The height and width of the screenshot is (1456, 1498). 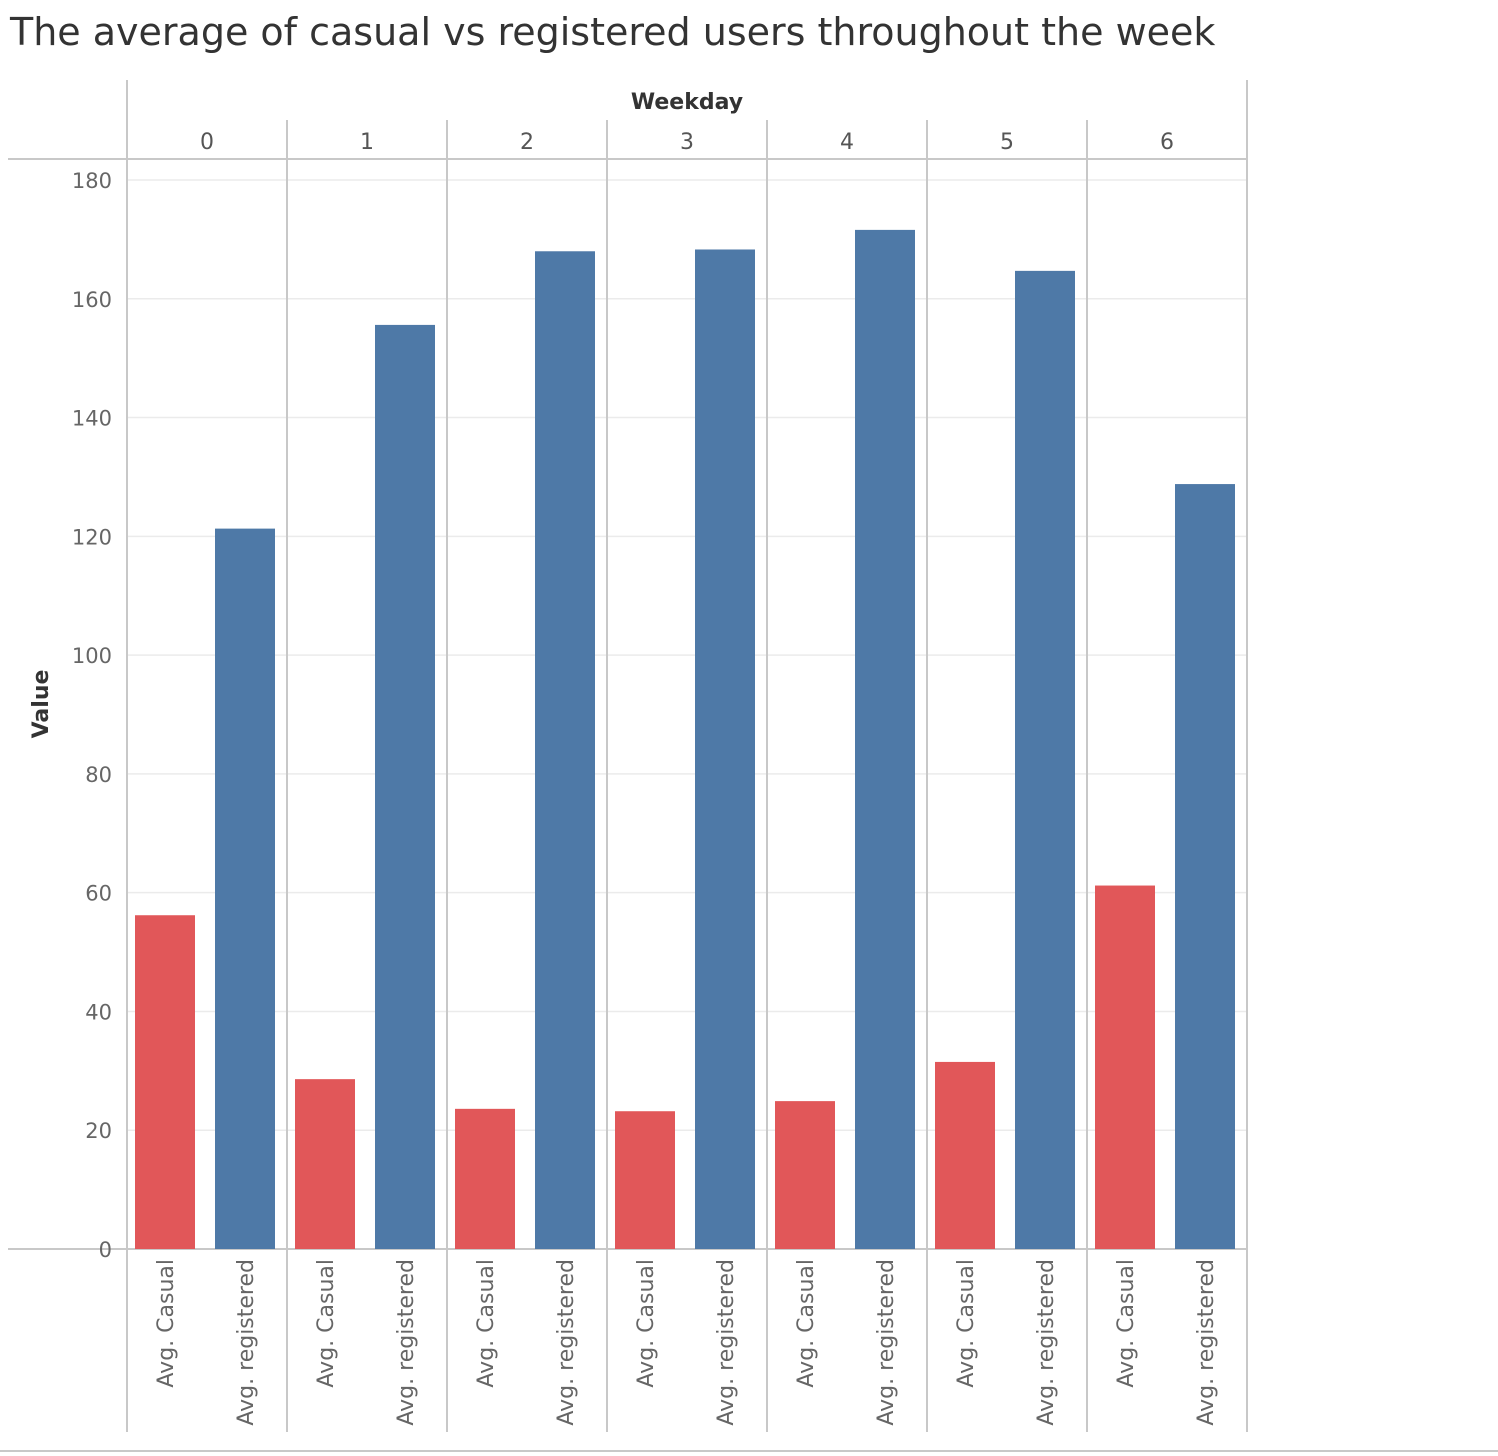 I want to click on column-header-title: Weekday, so click(x=687, y=102).